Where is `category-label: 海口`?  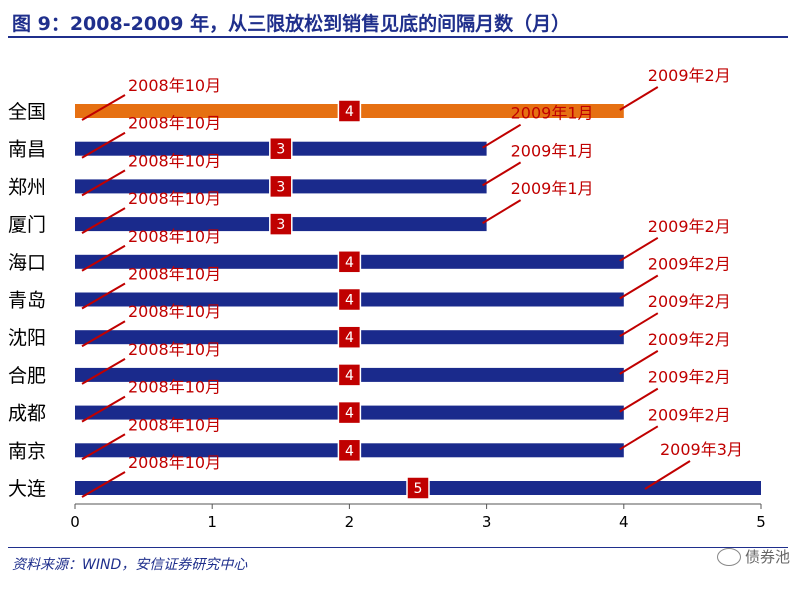 category-label: 海口 is located at coordinates (27, 263).